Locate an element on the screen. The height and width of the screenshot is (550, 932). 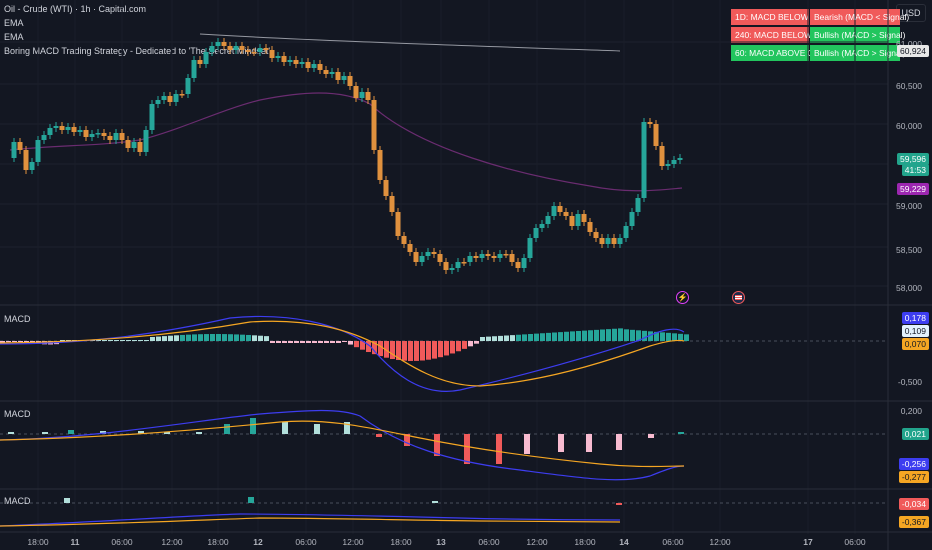
time-tick: 12:00 is located at coordinates (720, 542).